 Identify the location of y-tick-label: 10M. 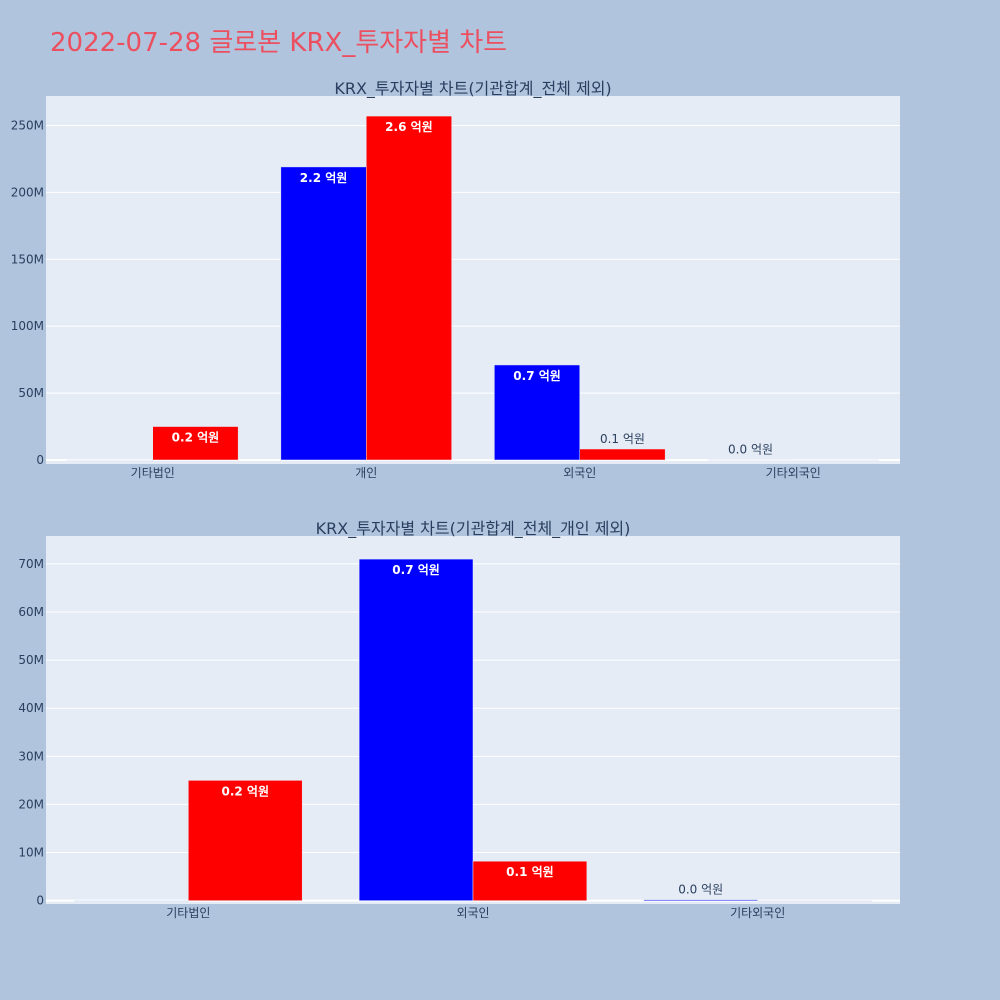
(31, 853).